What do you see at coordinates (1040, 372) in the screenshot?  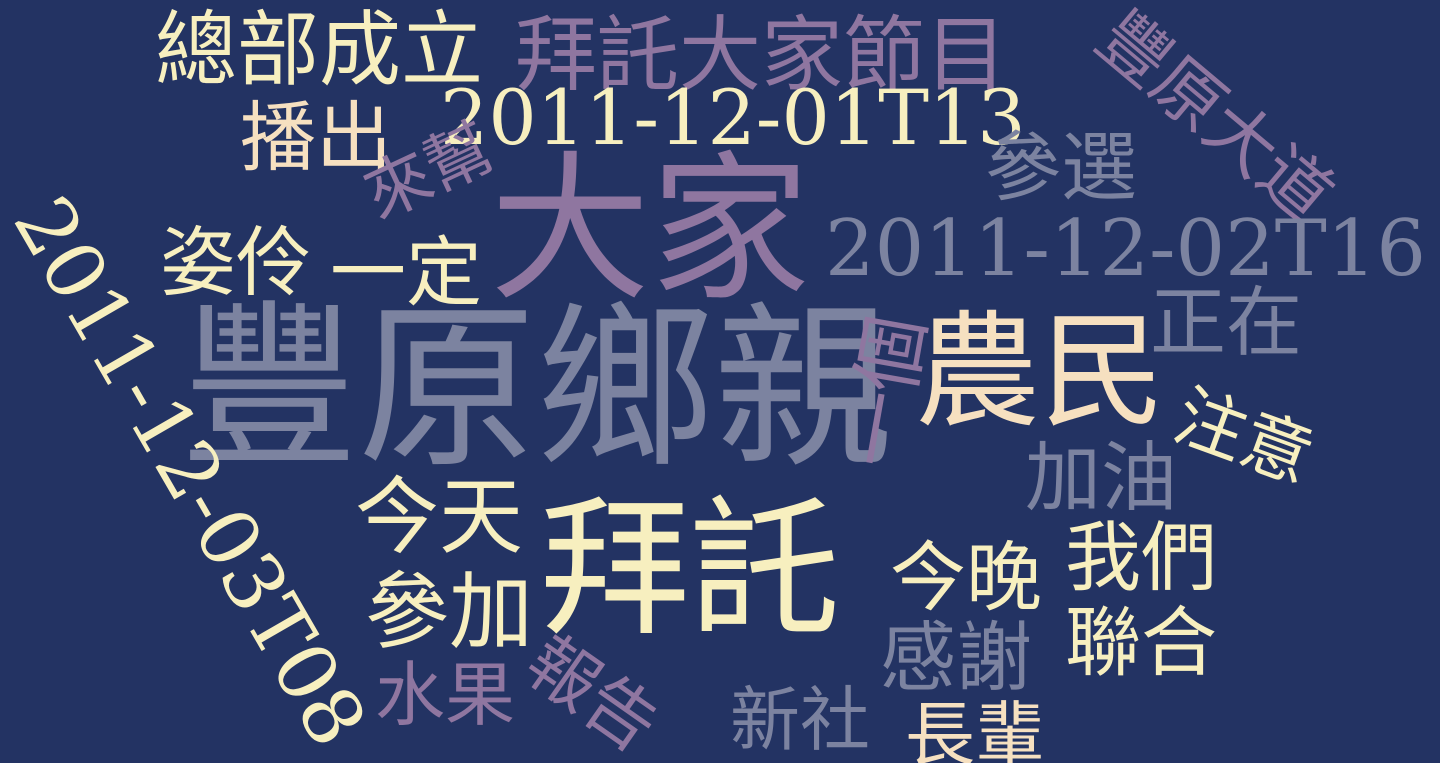 I see `word-nongmin: 農民` at bounding box center [1040, 372].